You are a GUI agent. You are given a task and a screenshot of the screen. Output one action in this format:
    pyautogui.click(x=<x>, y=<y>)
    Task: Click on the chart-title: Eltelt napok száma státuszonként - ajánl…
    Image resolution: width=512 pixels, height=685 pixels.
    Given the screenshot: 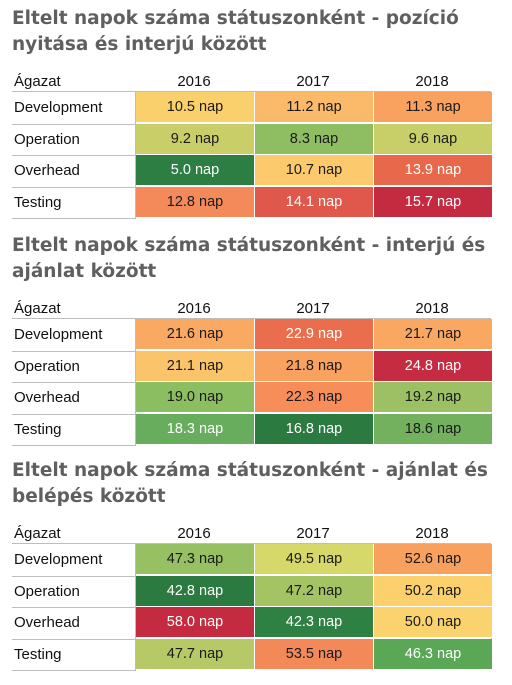 What is the action you would take?
    pyautogui.click(x=250, y=483)
    